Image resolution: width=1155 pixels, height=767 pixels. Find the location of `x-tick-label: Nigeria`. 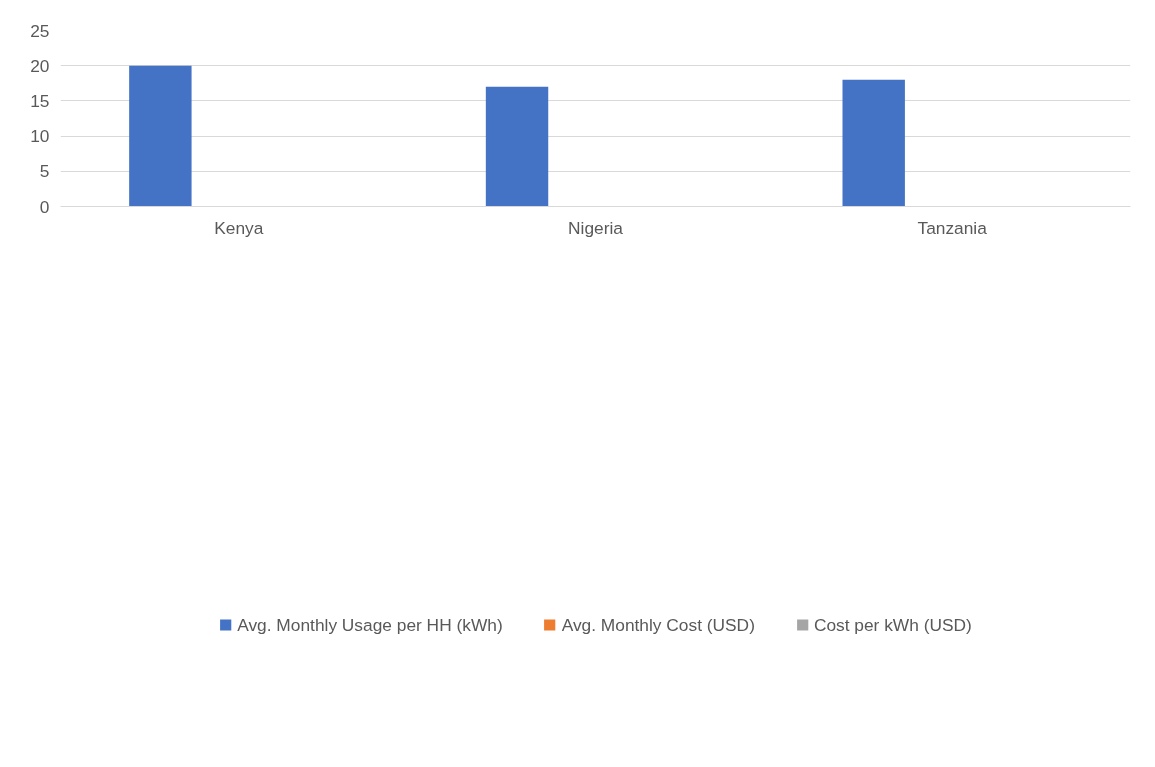

x-tick-label: Nigeria is located at coordinates (596, 227).